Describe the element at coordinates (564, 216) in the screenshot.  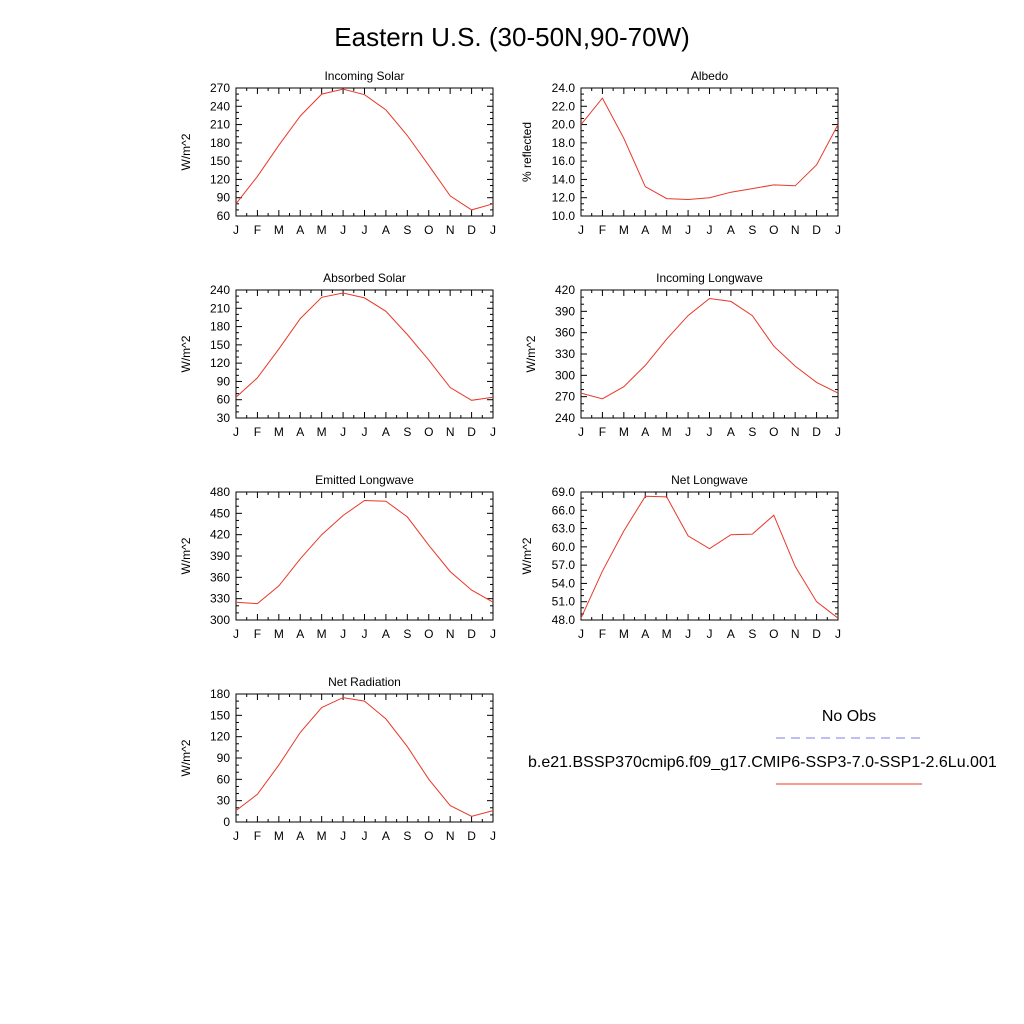
I see `y-tick-label: 10.0` at that location.